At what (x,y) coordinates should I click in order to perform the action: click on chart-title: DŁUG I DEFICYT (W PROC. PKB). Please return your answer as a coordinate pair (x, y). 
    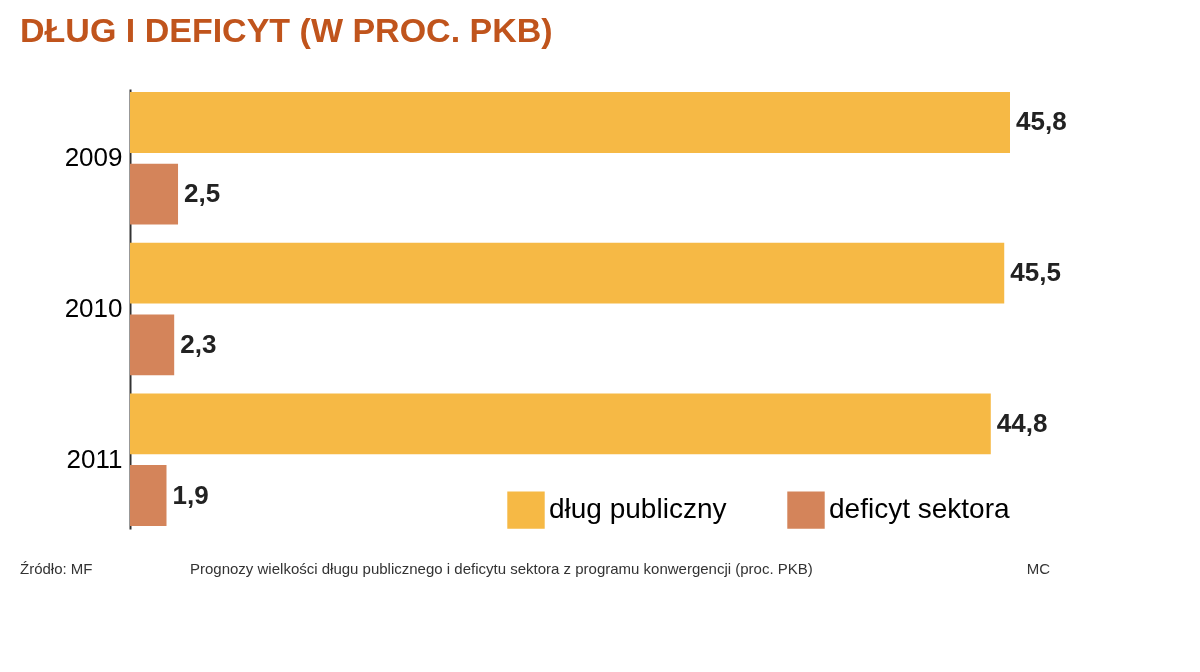
    Looking at the image, I should click on (286, 30).